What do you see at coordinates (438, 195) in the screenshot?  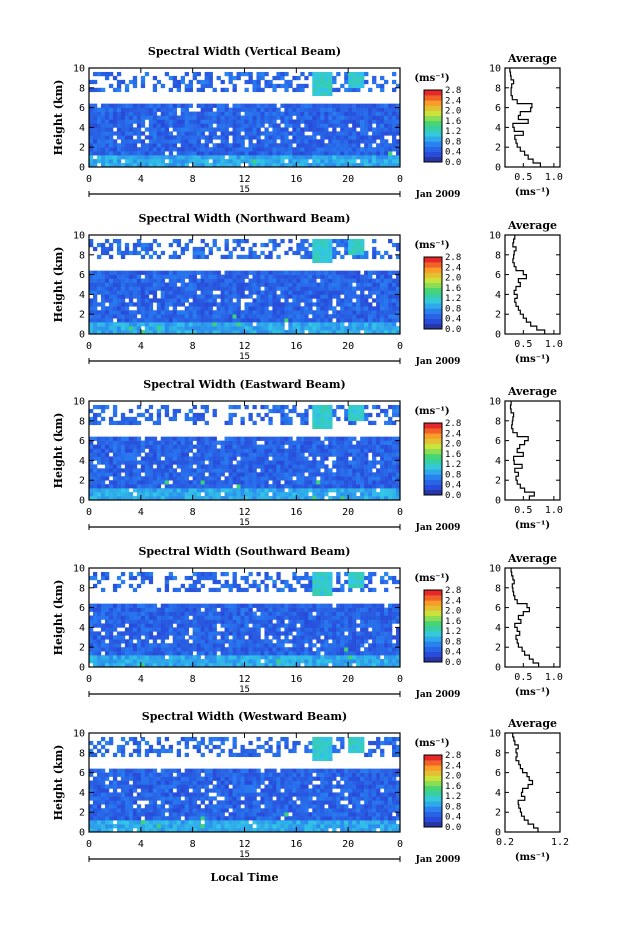 I see `date-label: Jan 2009` at bounding box center [438, 195].